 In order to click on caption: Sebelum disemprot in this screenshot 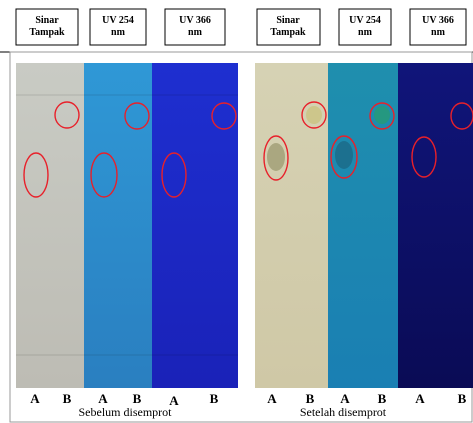, I will do `click(126, 412)`.